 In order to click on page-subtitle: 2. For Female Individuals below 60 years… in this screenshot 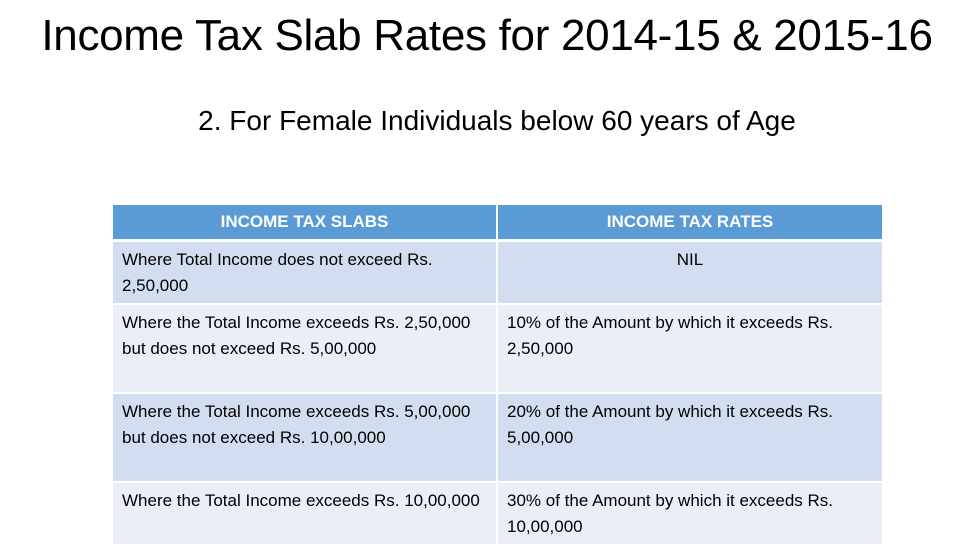, I will do `click(497, 120)`.